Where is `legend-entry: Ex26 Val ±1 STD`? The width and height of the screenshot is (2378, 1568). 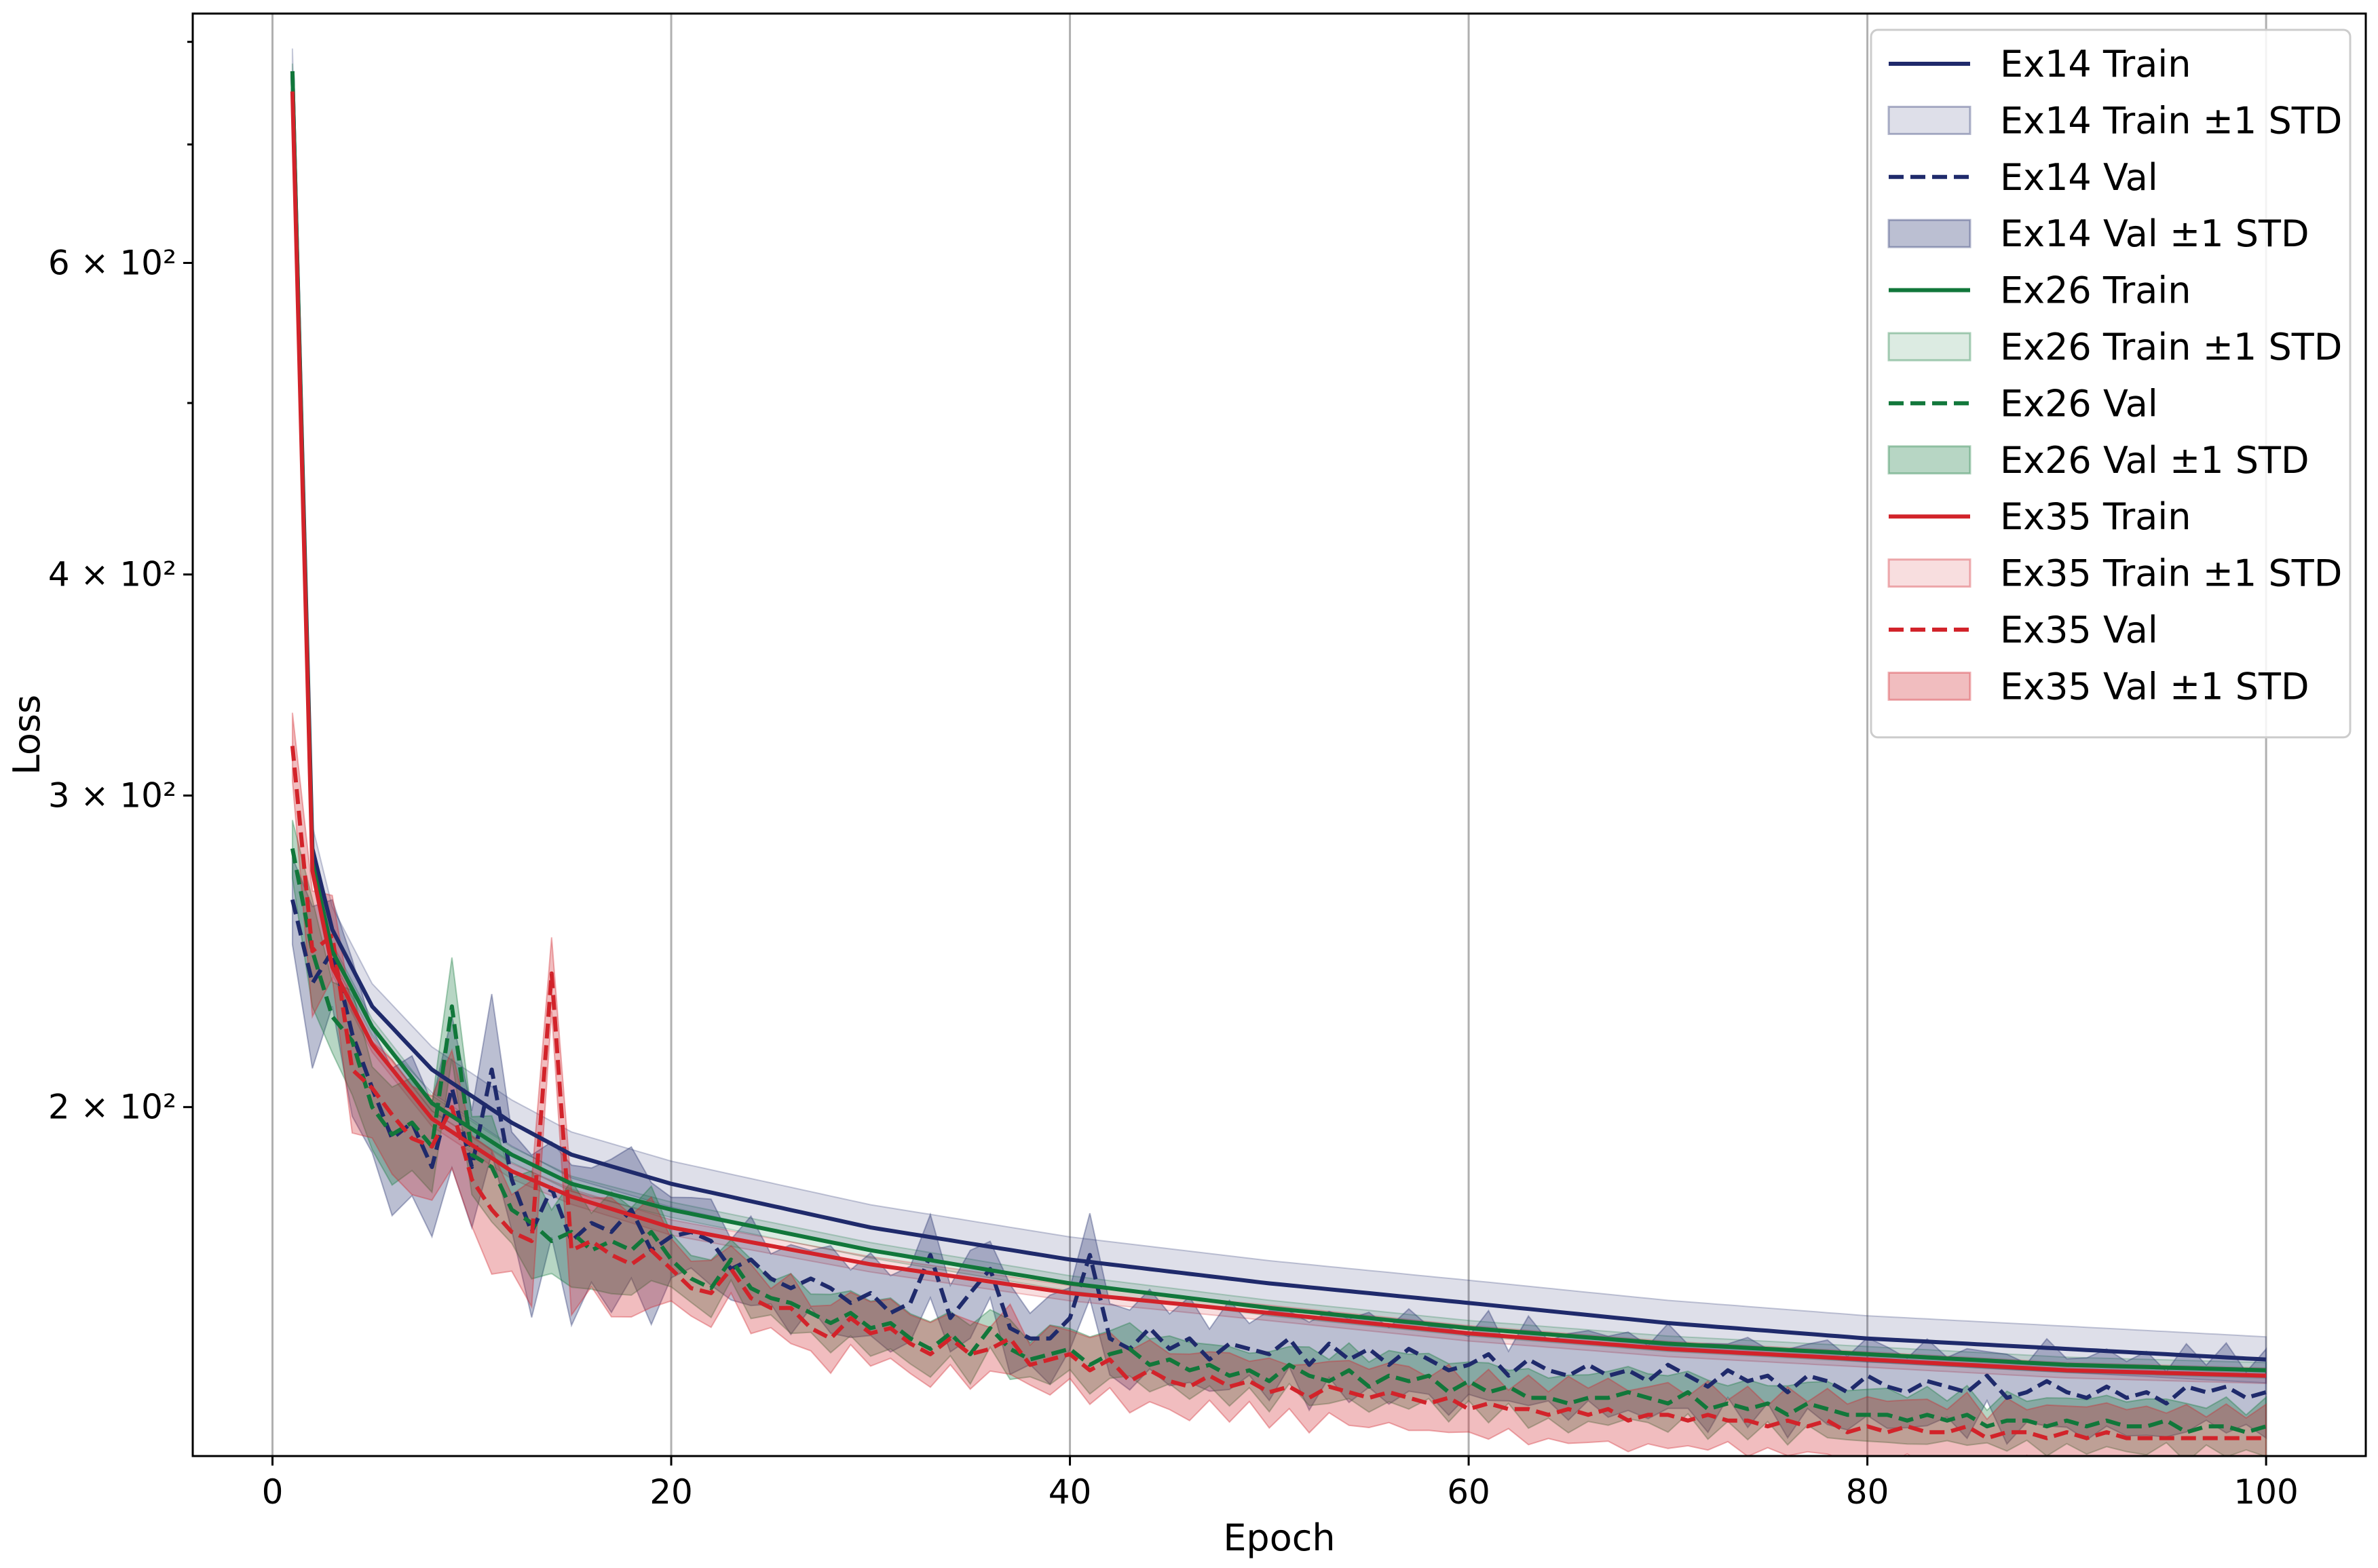 legend-entry: Ex26 Val ±1 STD is located at coordinates (2098, 460).